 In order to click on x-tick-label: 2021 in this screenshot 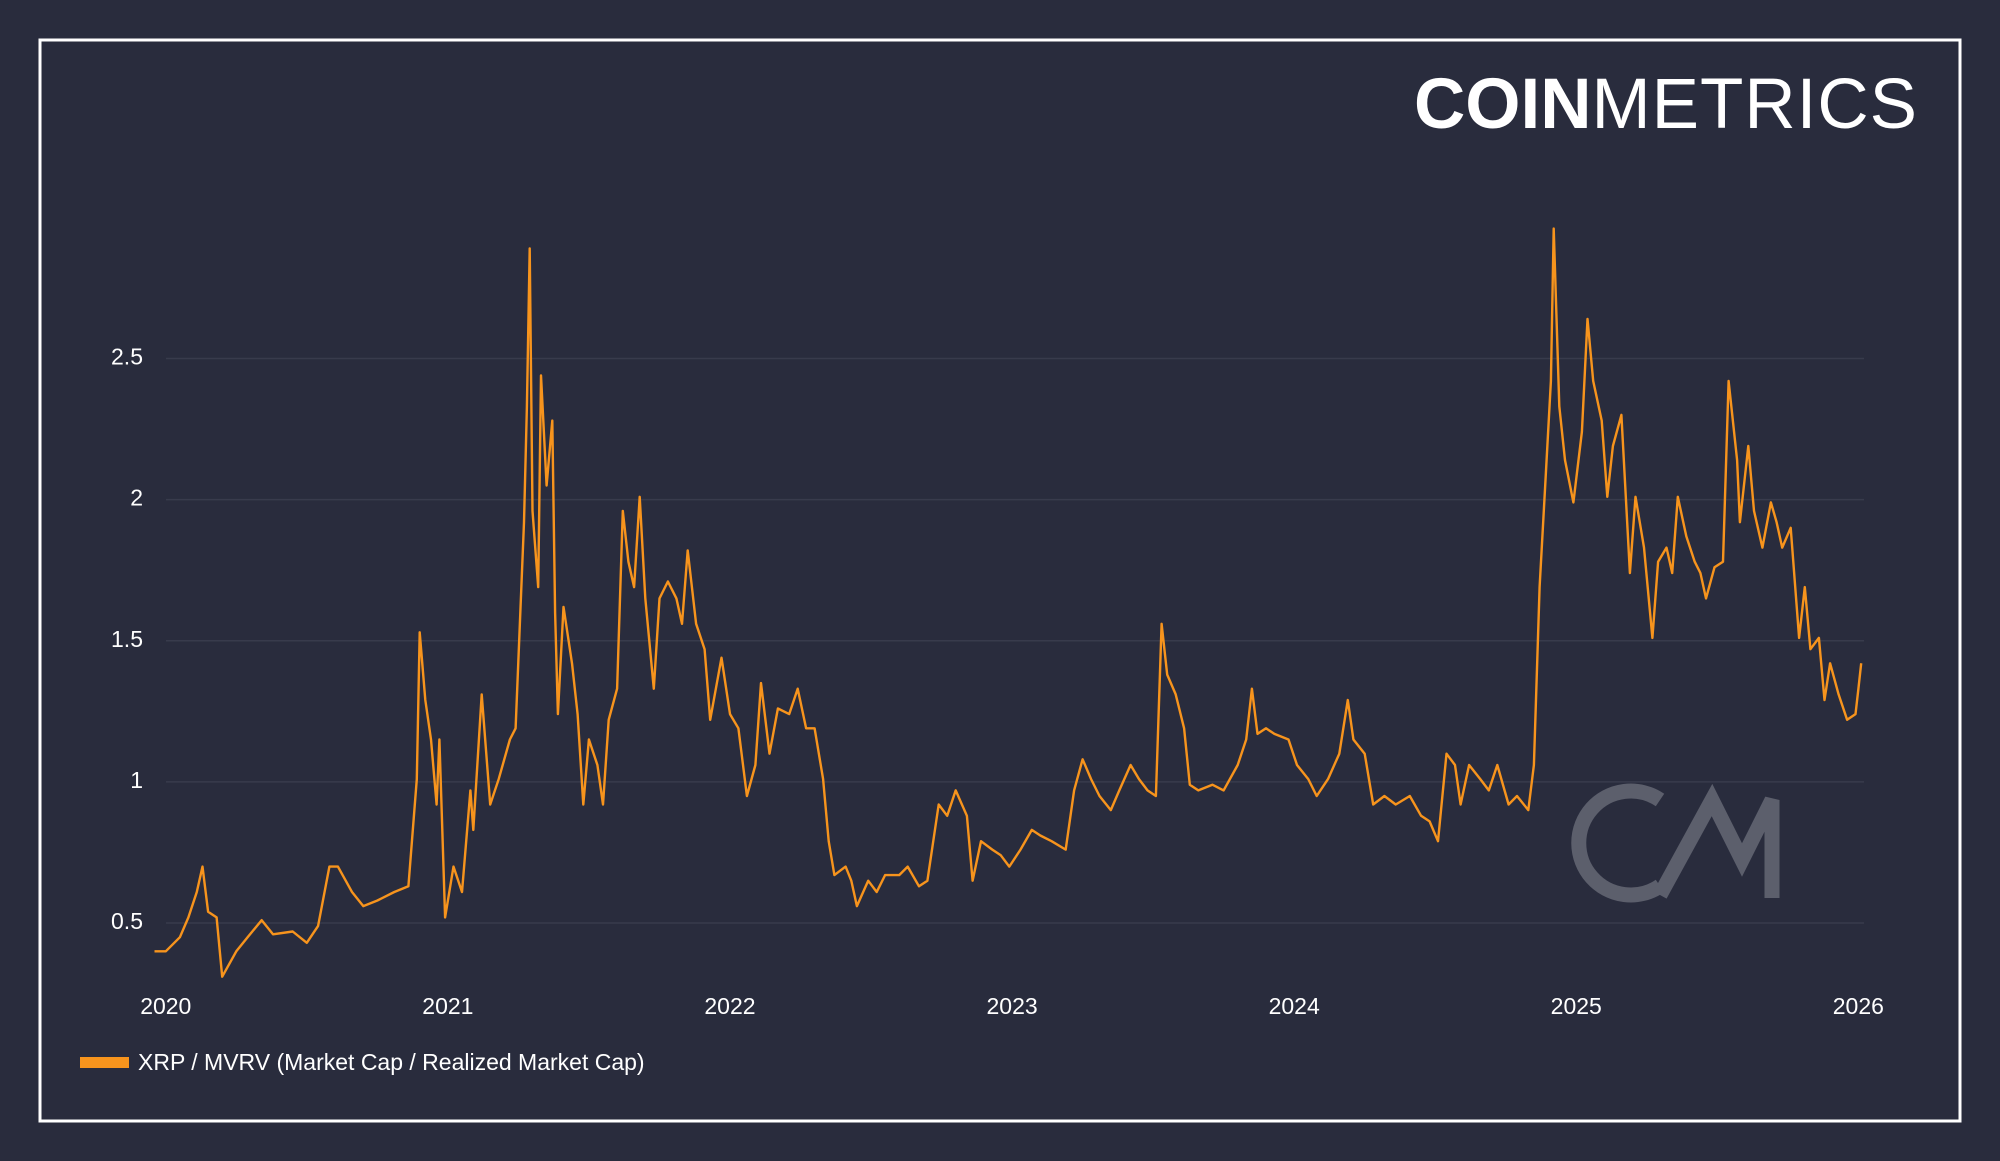, I will do `click(447, 1006)`.